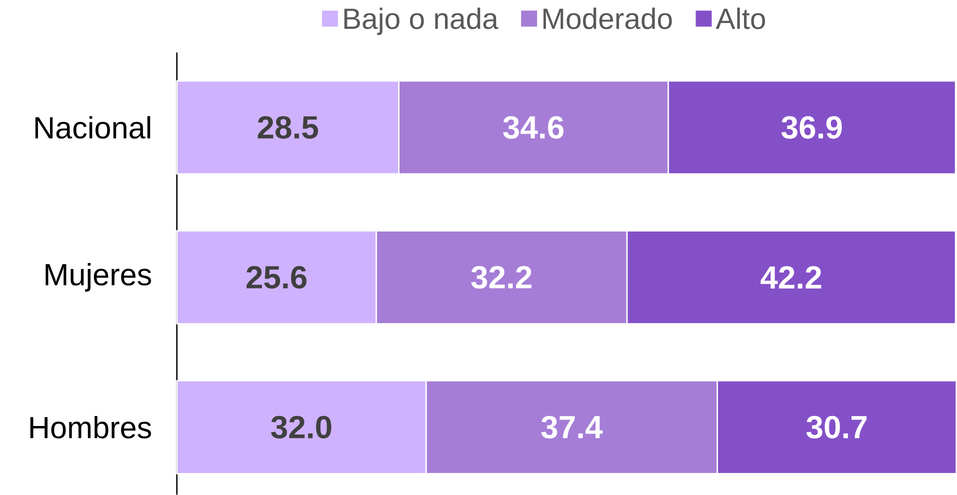 The height and width of the screenshot is (495, 957). What do you see at coordinates (421, 21) in the screenshot?
I see `legend-label: Bajo o nada` at bounding box center [421, 21].